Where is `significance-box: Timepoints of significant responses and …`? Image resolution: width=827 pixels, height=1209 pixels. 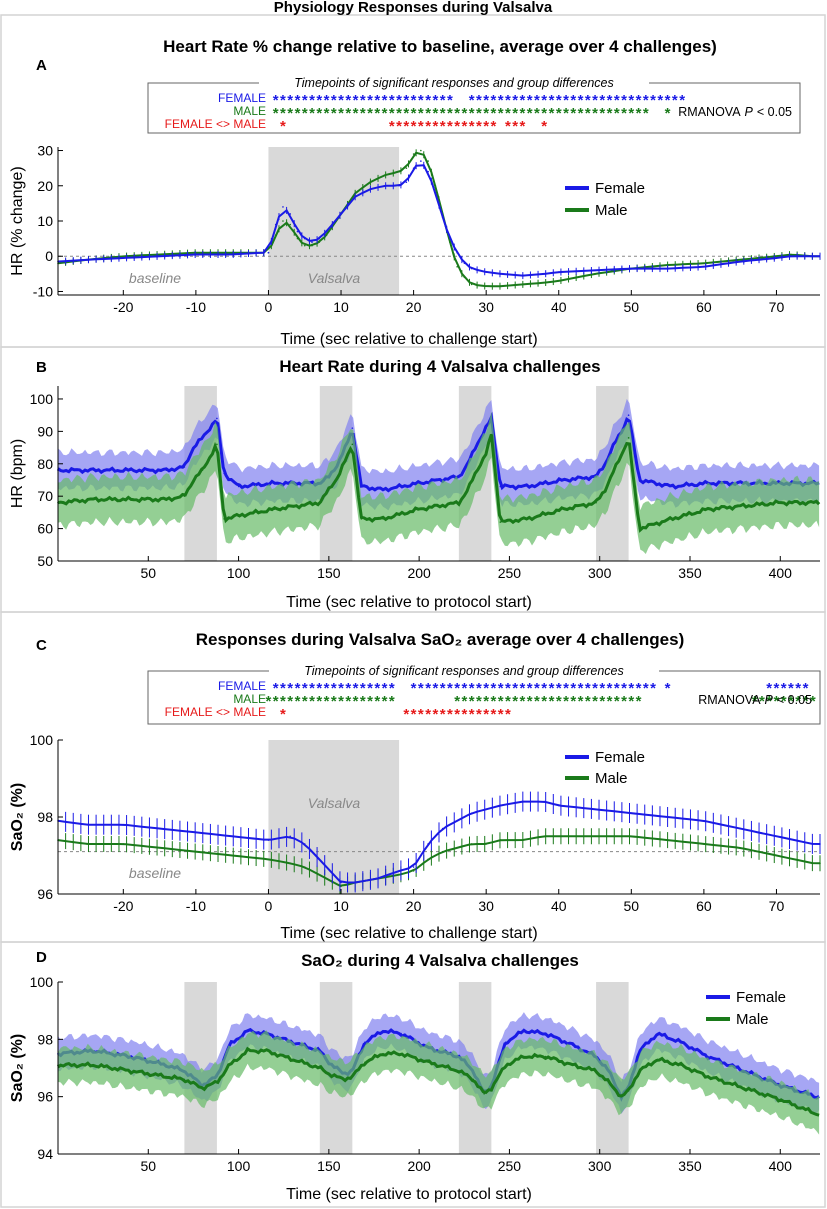 significance-box: Timepoints of significant responses and … is located at coordinates (474, 105).